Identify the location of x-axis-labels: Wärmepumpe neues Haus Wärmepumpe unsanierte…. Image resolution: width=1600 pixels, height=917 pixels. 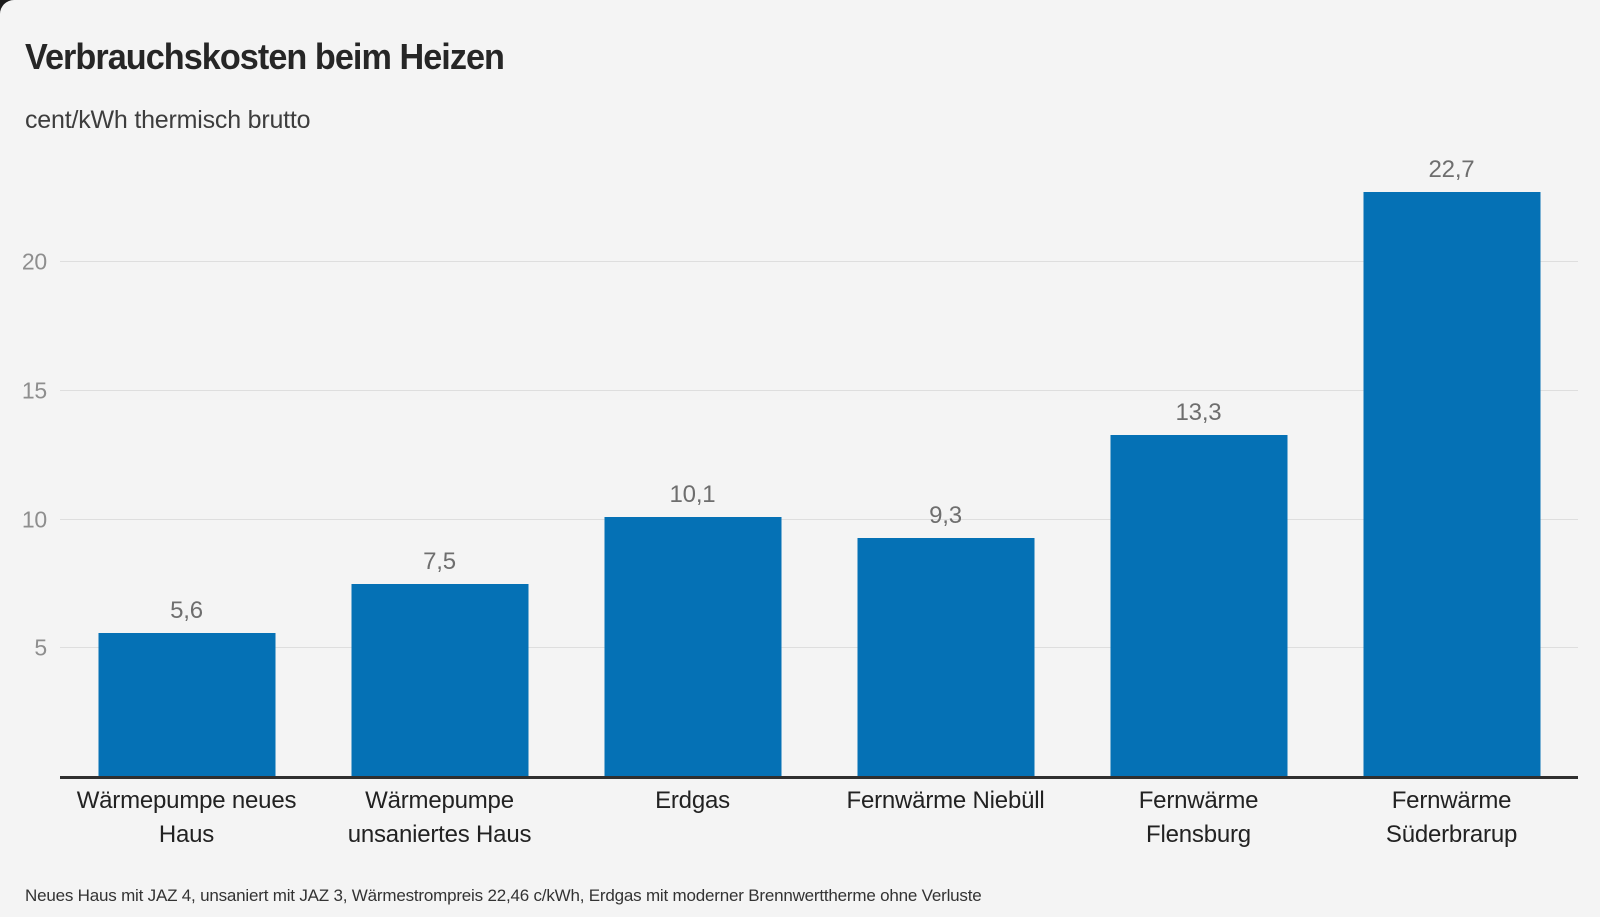
(819, 818).